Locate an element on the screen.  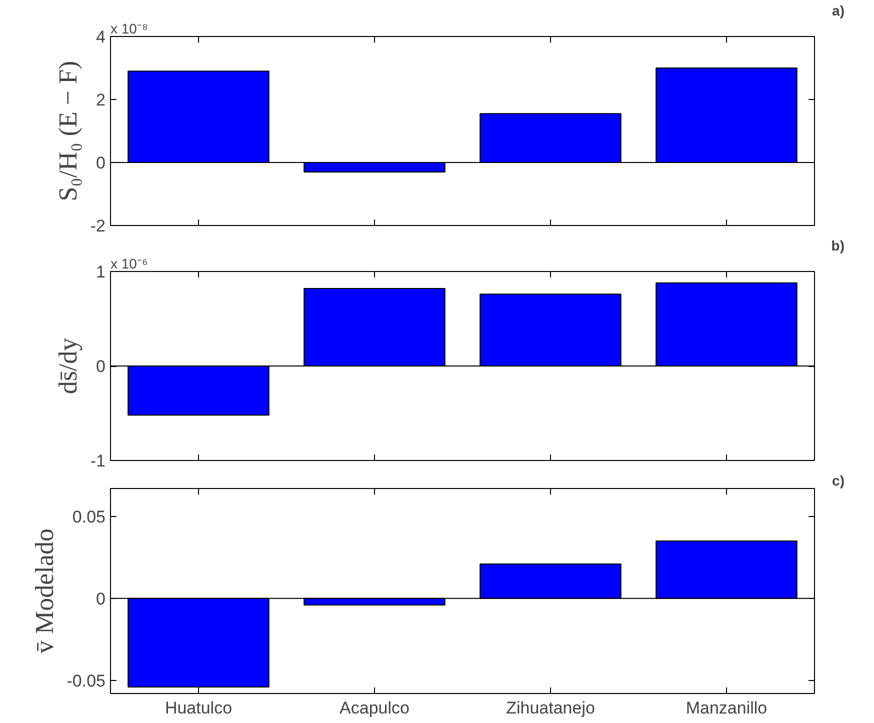
x-tick-label: Zihuatanejo is located at coordinates (550, 708).